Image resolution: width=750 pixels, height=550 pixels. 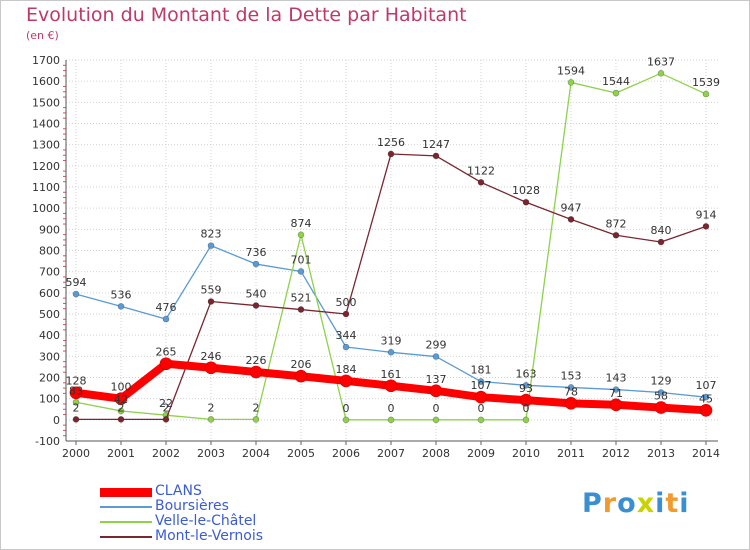 I want to click on x-tick-label: 2008, so click(x=436, y=453).